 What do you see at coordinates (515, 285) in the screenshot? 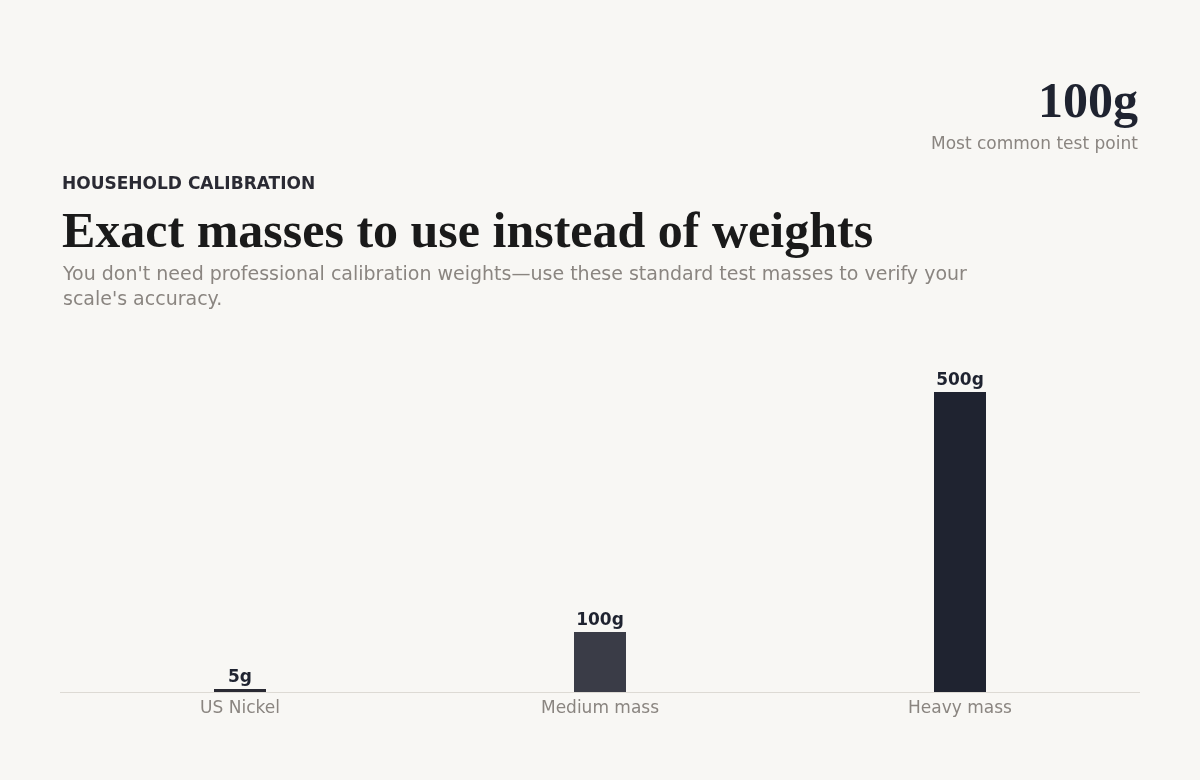
I see `chart-subtitle: You don't need professional calibration weights—use these standard test masses to verify your scale's accuracy.` at bounding box center [515, 285].